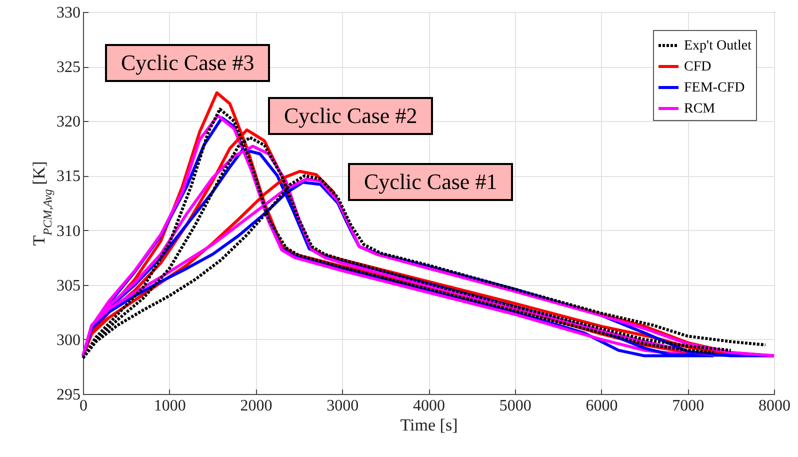 The height and width of the screenshot is (457, 798). What do you see at coordinates (429, 406) in the screenshot?
I see `x-tick-label: 4000` at bounding box center [429, 406].